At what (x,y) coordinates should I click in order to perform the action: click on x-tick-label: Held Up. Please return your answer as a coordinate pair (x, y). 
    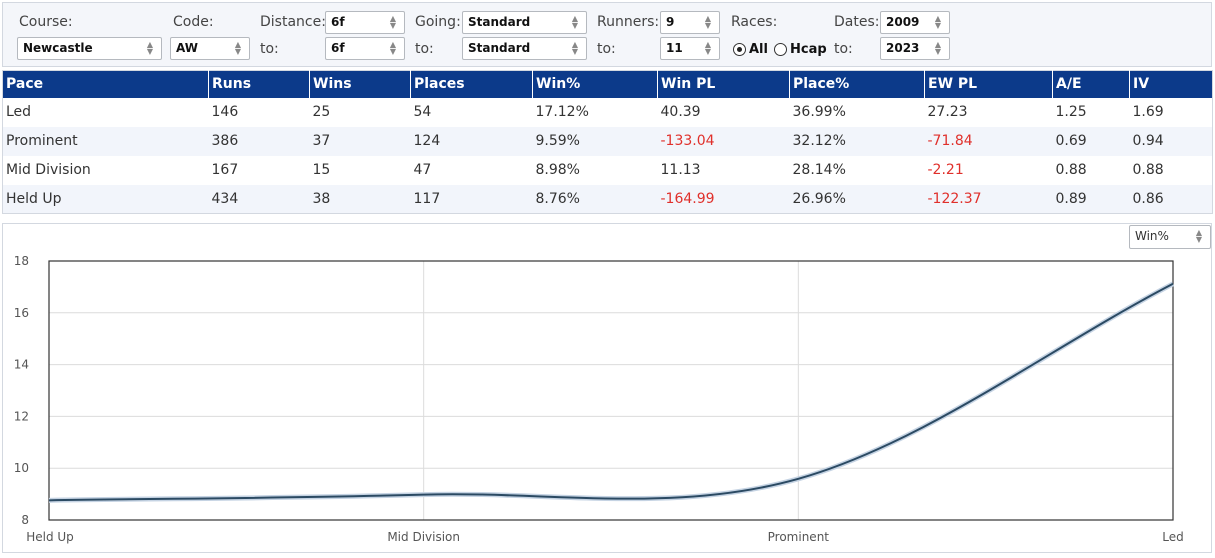
    Looking at the image, I should click on (50, 537).